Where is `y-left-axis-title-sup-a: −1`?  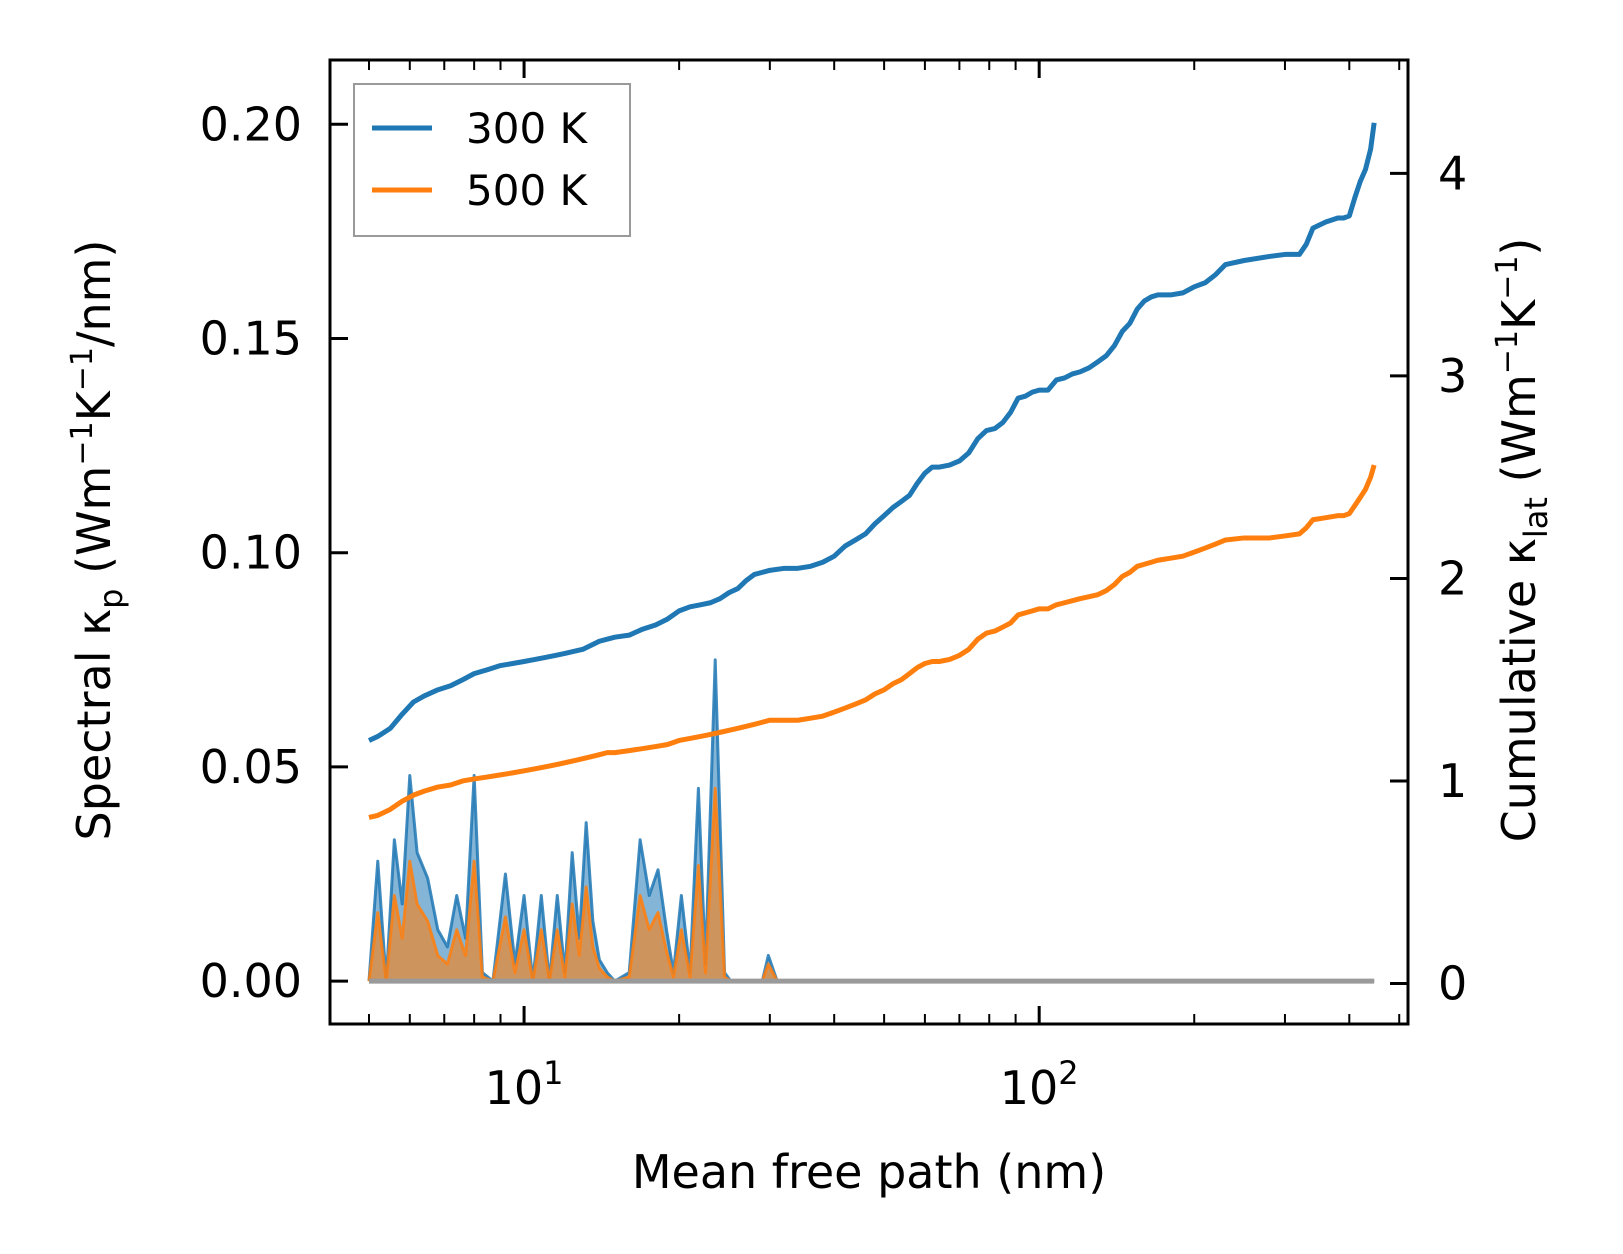
y-left-axis-title-sup-a: −1 is located at coordinates (82, 443).